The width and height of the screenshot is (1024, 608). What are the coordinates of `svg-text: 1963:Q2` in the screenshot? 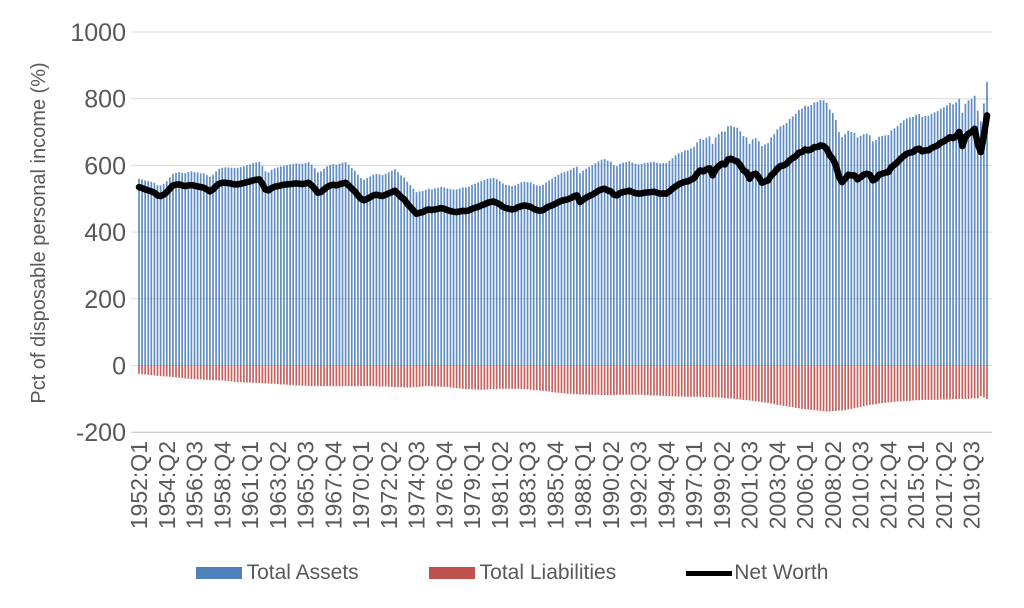 It's located at (278, 485).